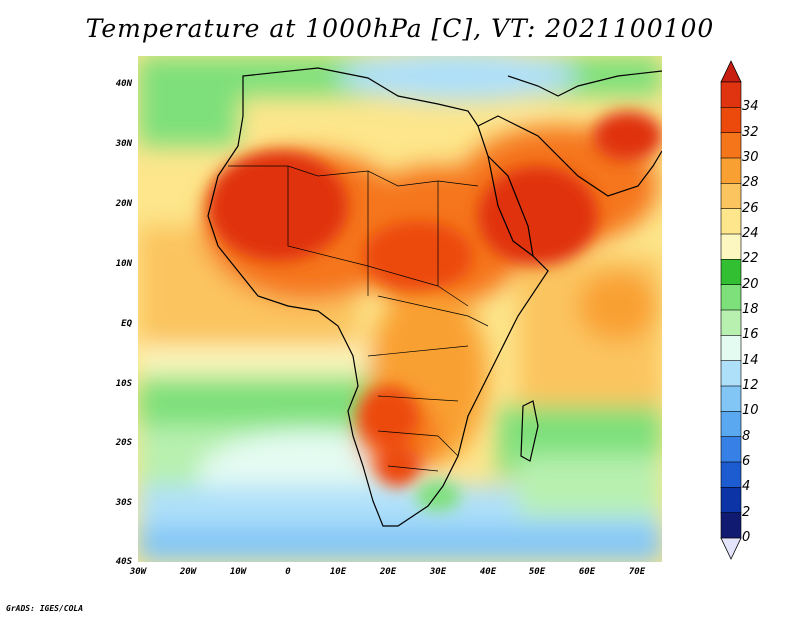  I want to click on lat-tick-20s: 20S, so click(123, 443).